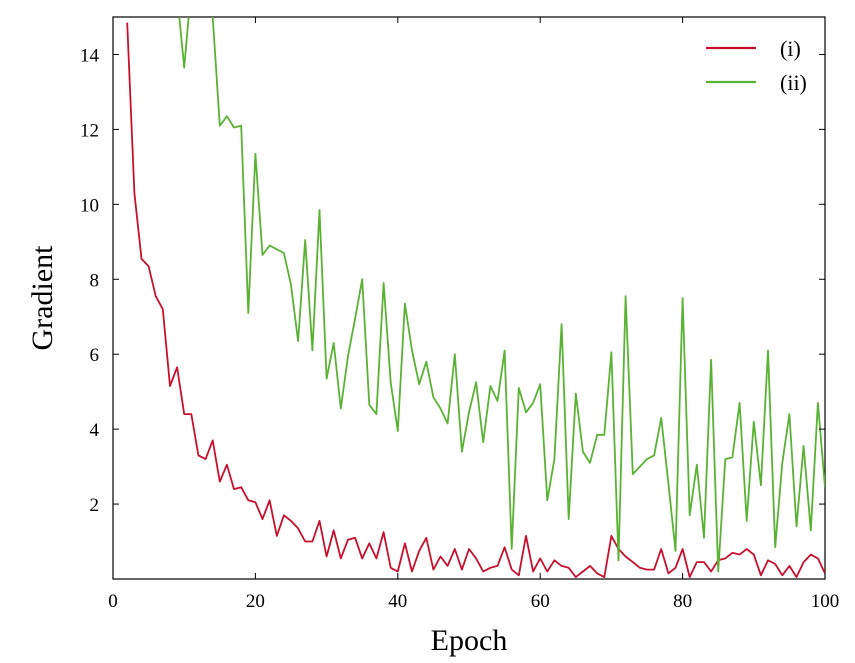  Describe the element at coordinates (682, 601) in the screenshot. I see `x-tick-label: 80` at that location.